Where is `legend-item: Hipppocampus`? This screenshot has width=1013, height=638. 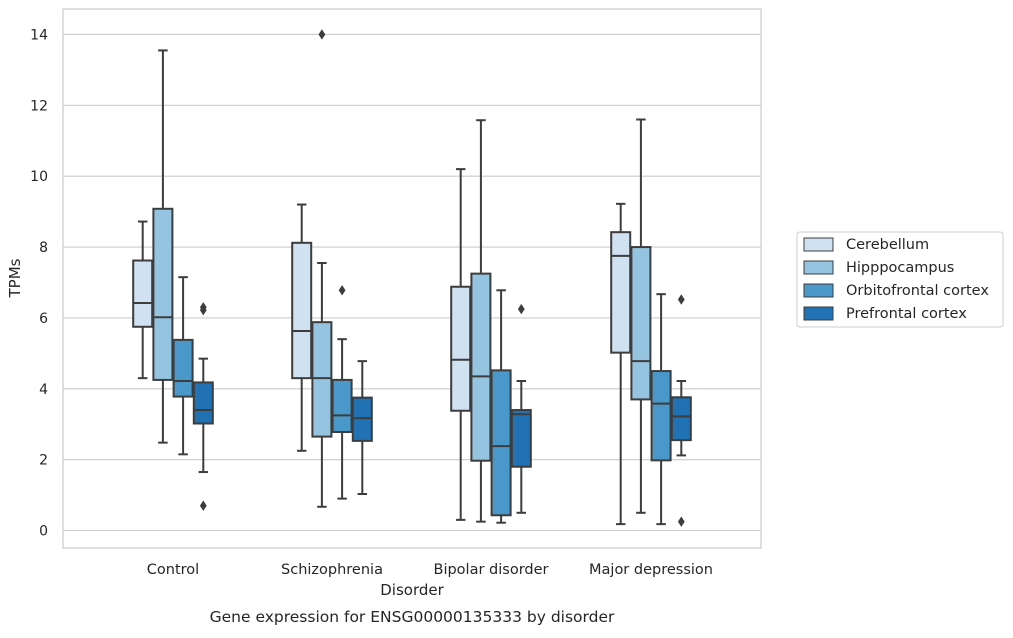 legend-item: Hipppocampus is located at coordinates (878, 268).